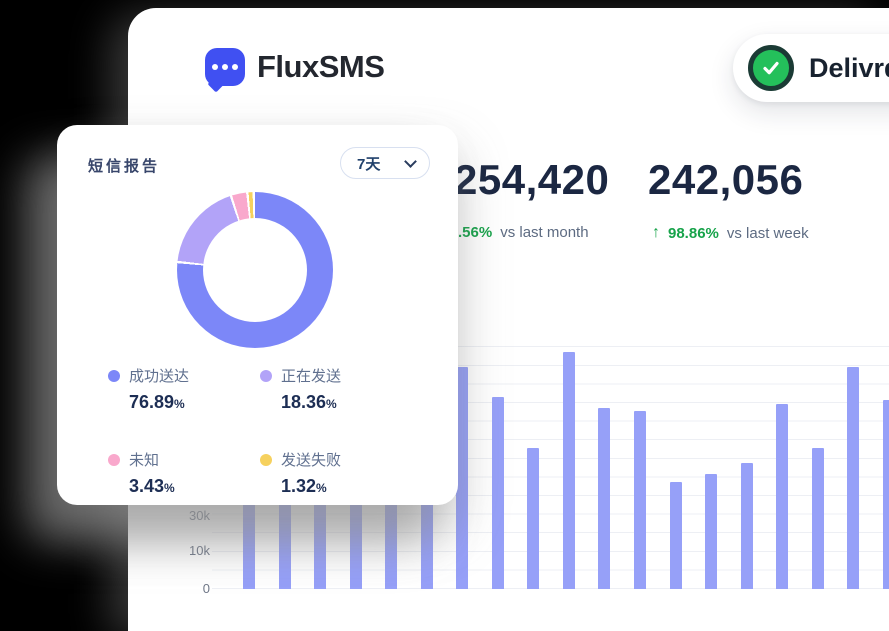 This screenshot has width=889, height=631. Describe the element at coordinates (311, 376) in the screenshot. I see `legend-label: 正在发送` at that location.